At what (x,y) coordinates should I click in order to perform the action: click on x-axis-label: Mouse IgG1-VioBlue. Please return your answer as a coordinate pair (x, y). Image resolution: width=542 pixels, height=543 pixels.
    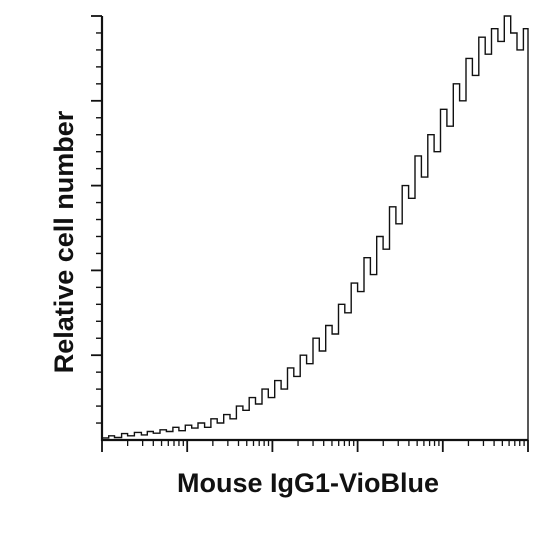
    Looking at the image, I should click on (308, 483).